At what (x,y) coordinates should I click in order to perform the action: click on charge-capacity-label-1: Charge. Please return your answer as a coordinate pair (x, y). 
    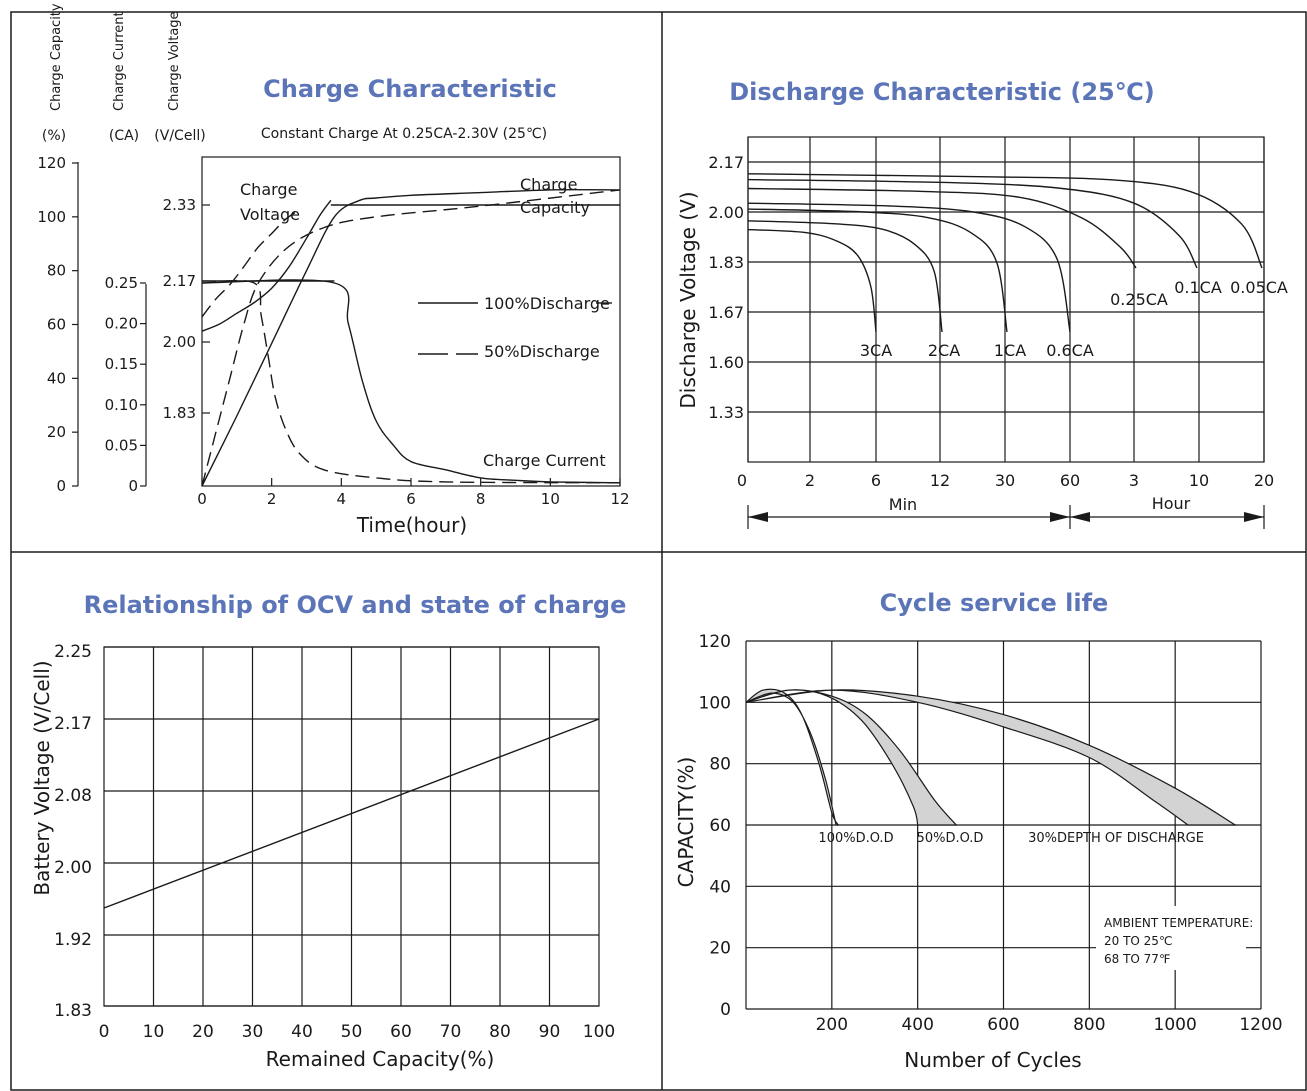
    Looking at the image, I should click on (548, 184).